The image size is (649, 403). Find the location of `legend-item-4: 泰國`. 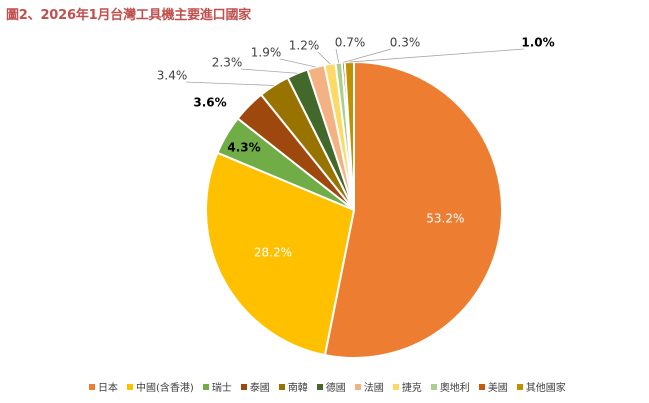

legend-item-4: 泰國 is located at coordinates (255, 386).